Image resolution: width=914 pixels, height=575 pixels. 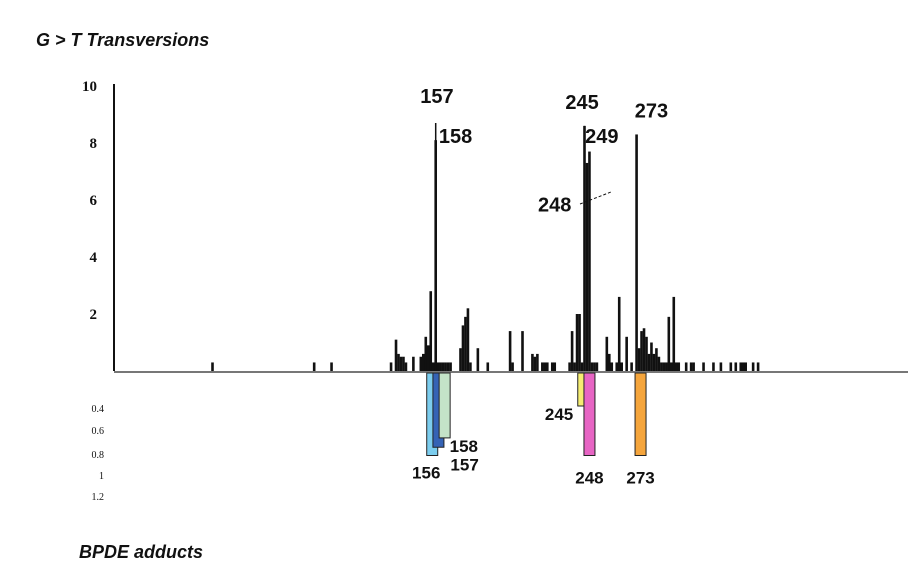 I want to click on top-ytick-label: 6, so click(x=94, y=201).